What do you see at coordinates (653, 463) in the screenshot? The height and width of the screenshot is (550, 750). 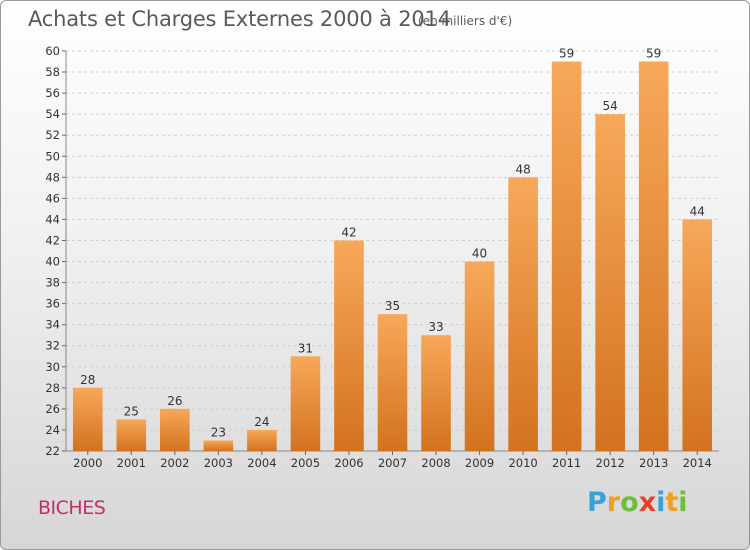 I see `x-tick-label: 2013` at bounding box center [653, 463].